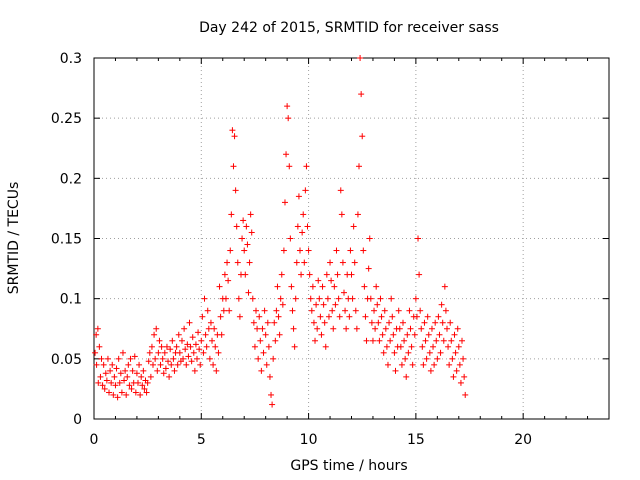 This screenshot has height=480, width=640. What do you see at coordinates (348, 466) in the screenshot?
I see `x-axis-label: GPS time / hours` at bounding box center [348, 466].